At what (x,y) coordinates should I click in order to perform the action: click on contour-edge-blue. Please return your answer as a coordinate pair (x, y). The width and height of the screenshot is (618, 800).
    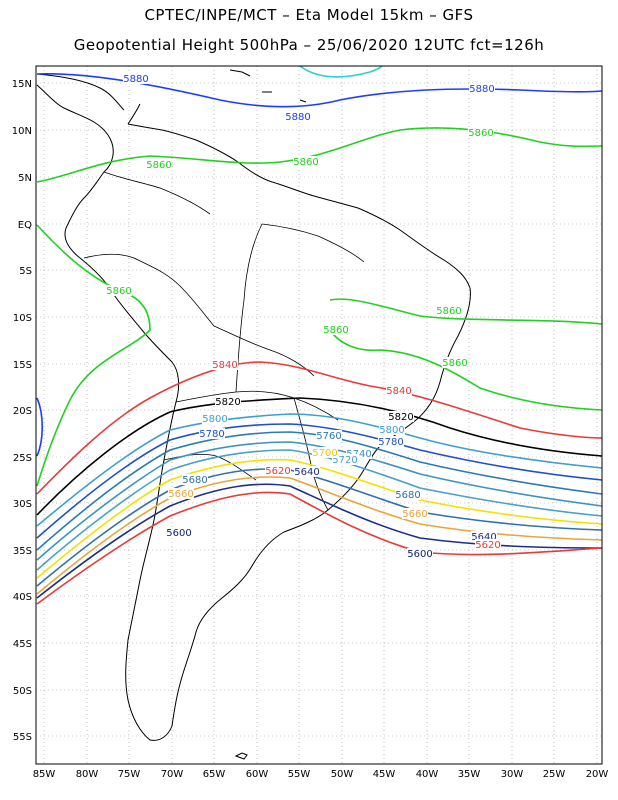
    Looking at the image, I should click on (40, 427).